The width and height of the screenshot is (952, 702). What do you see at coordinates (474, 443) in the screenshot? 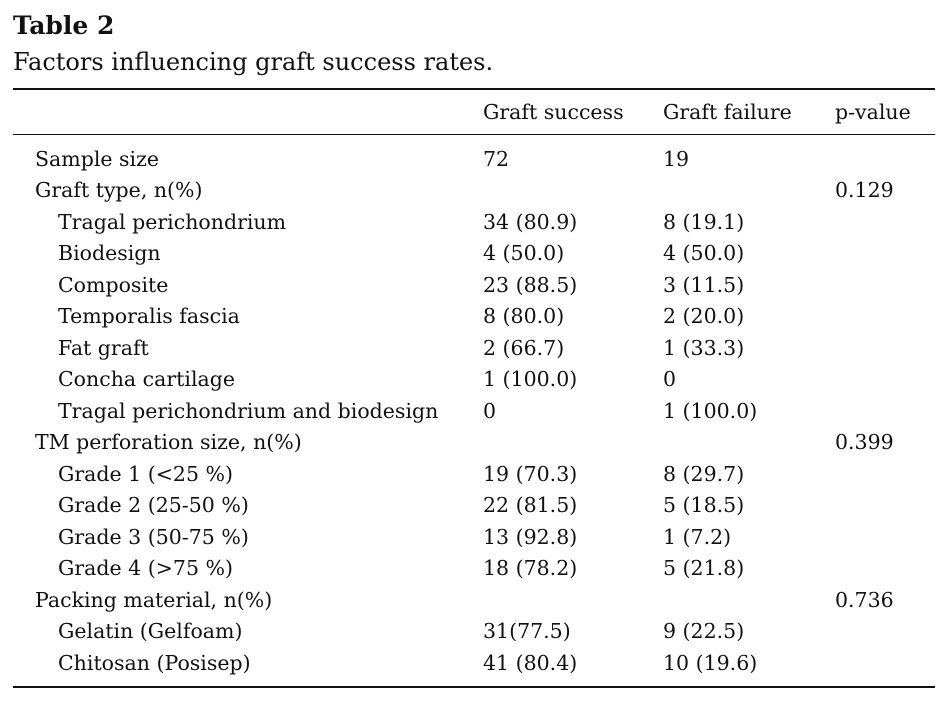
I see `table-row: TM perforation size, n(%) 0.399` at bounding box center [474, 443].